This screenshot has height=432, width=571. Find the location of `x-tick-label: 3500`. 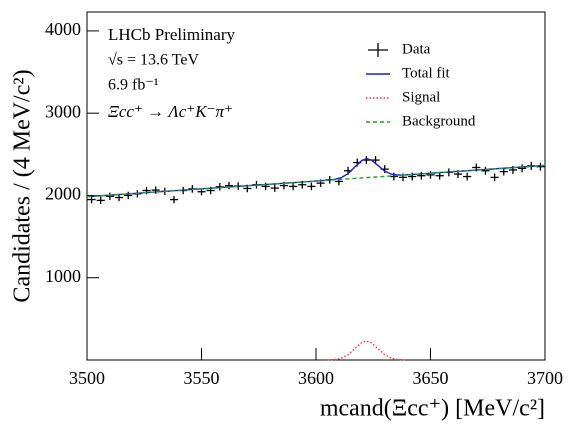

x-tick-label: 3500 is located at coordinates (87, 378).